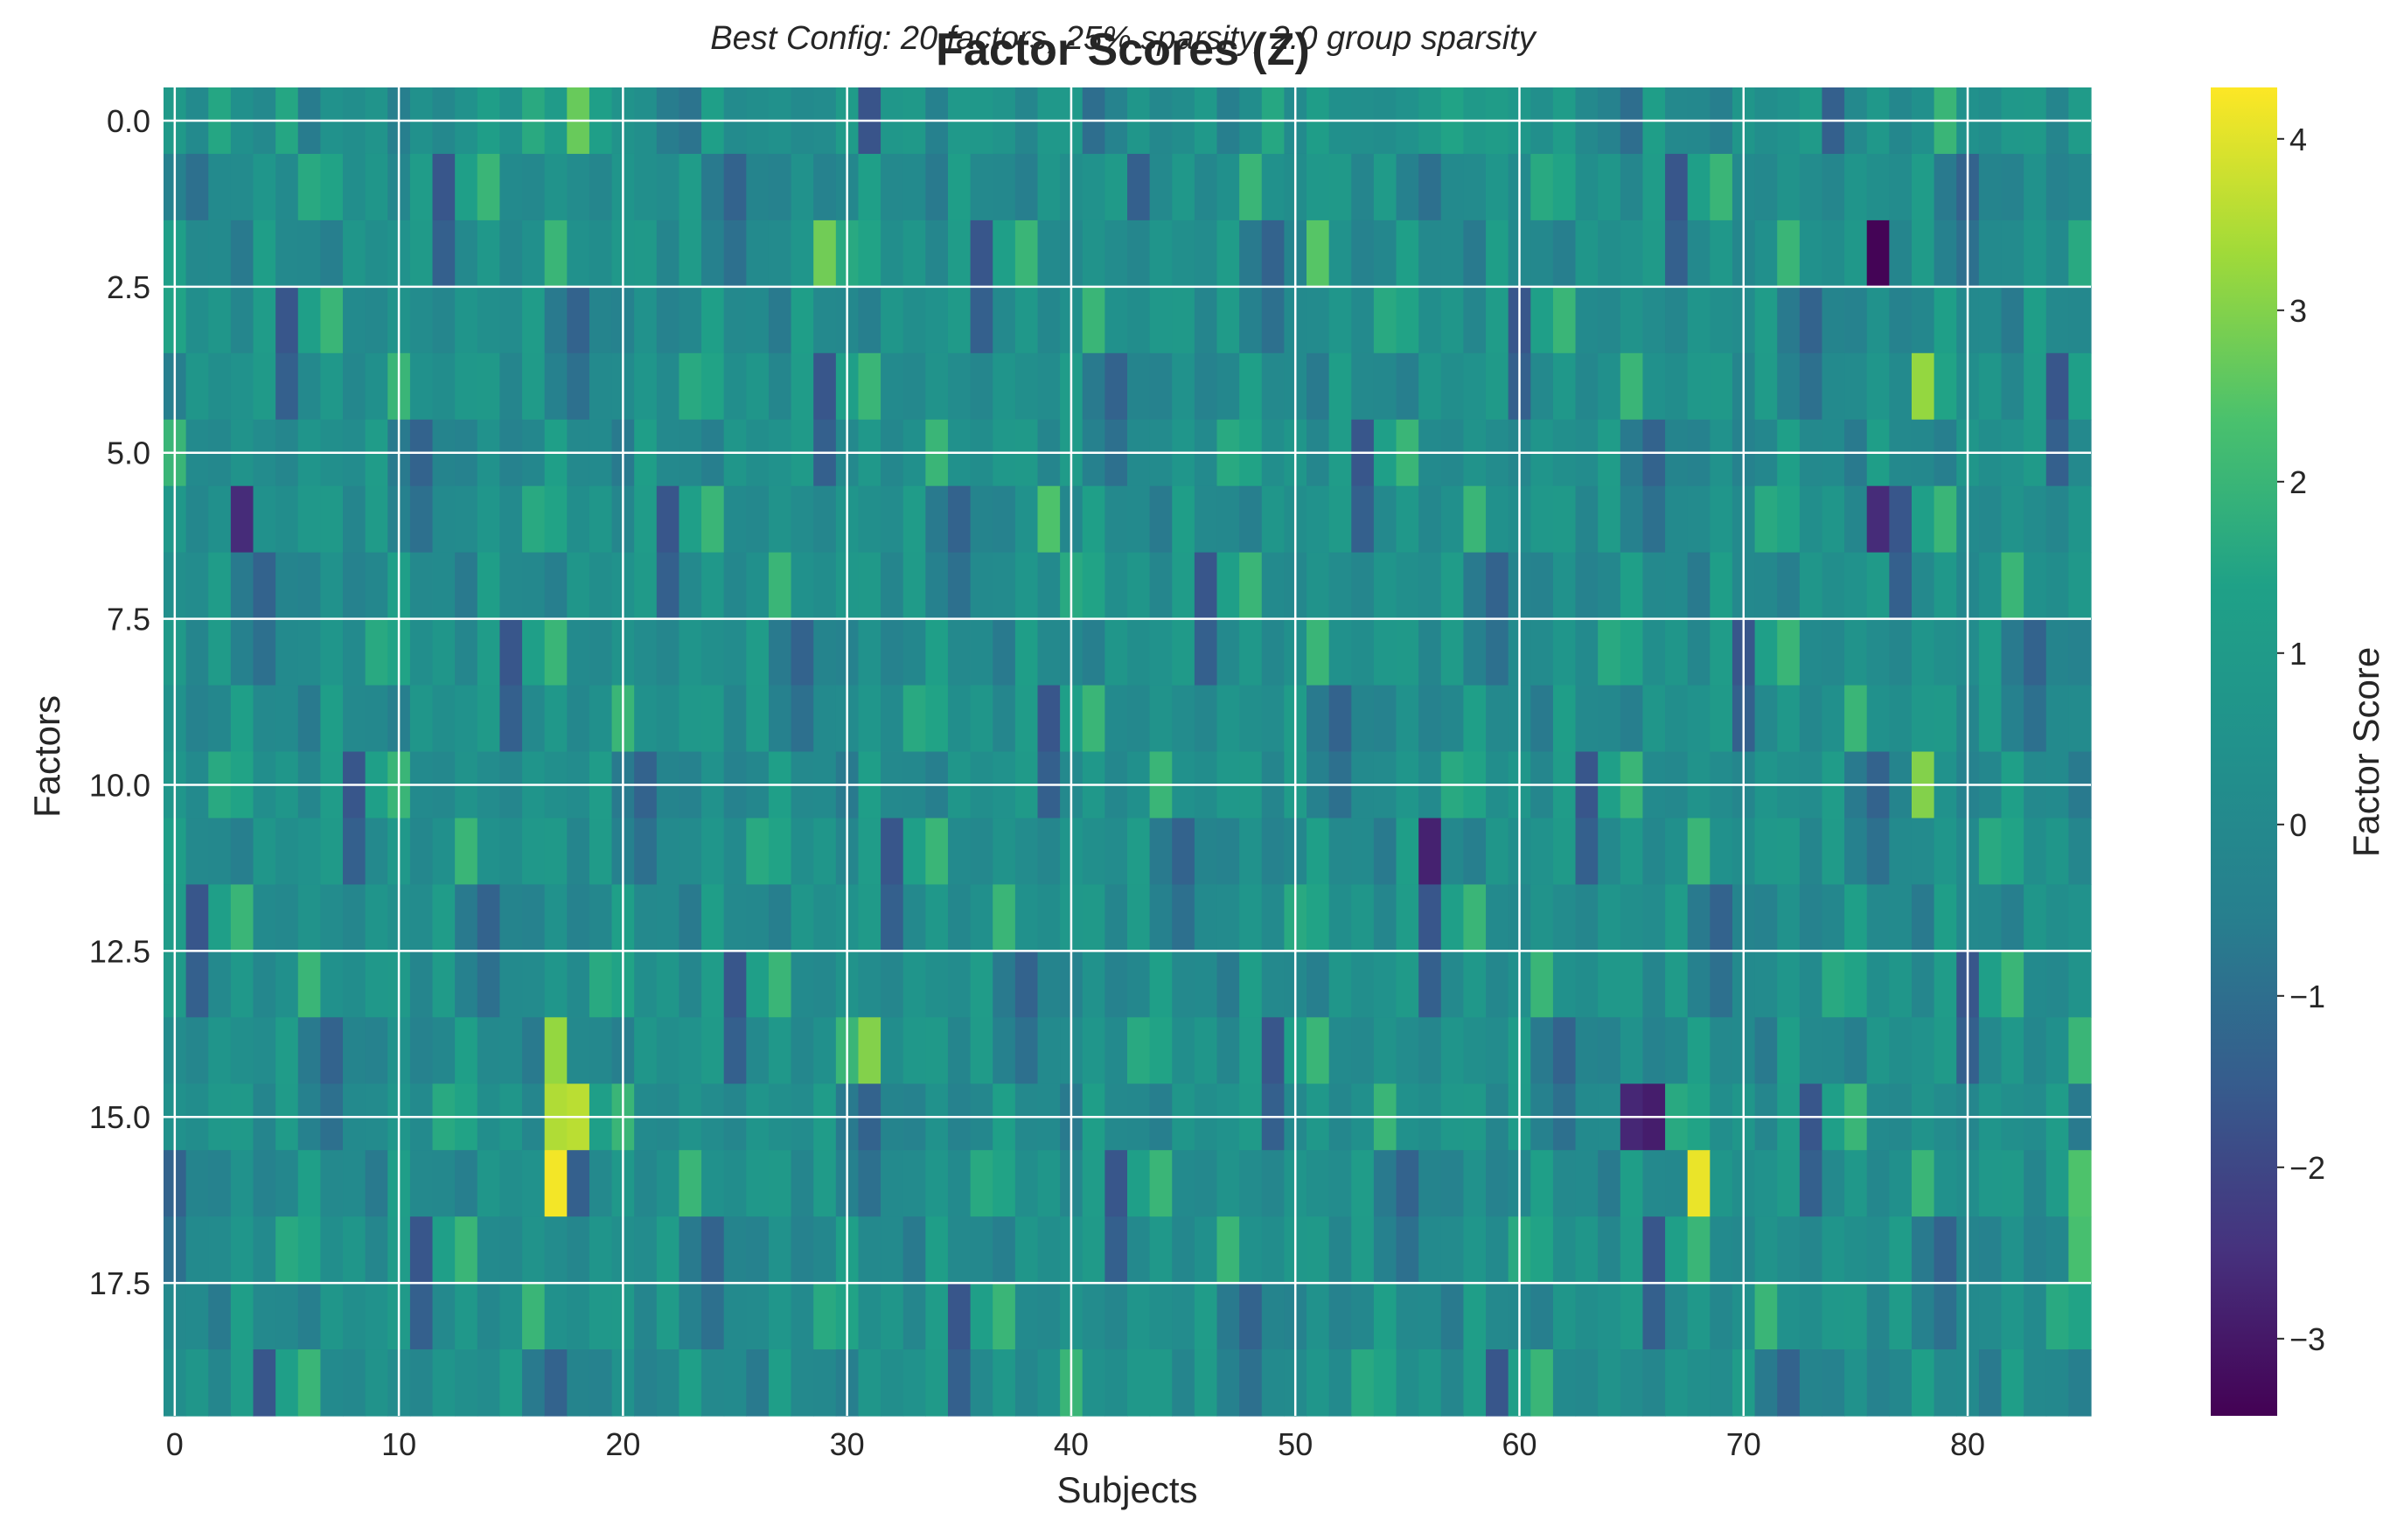  I want to click on x-tick-label: 0, so click(175, 1444).